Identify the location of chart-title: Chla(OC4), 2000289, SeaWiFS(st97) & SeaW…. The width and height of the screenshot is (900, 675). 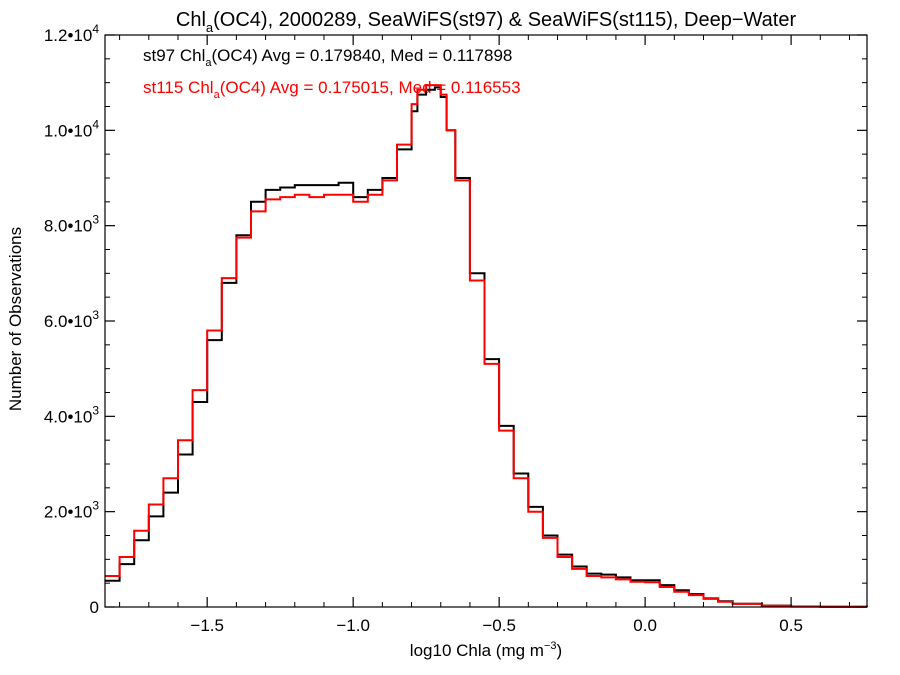
(486, 22).